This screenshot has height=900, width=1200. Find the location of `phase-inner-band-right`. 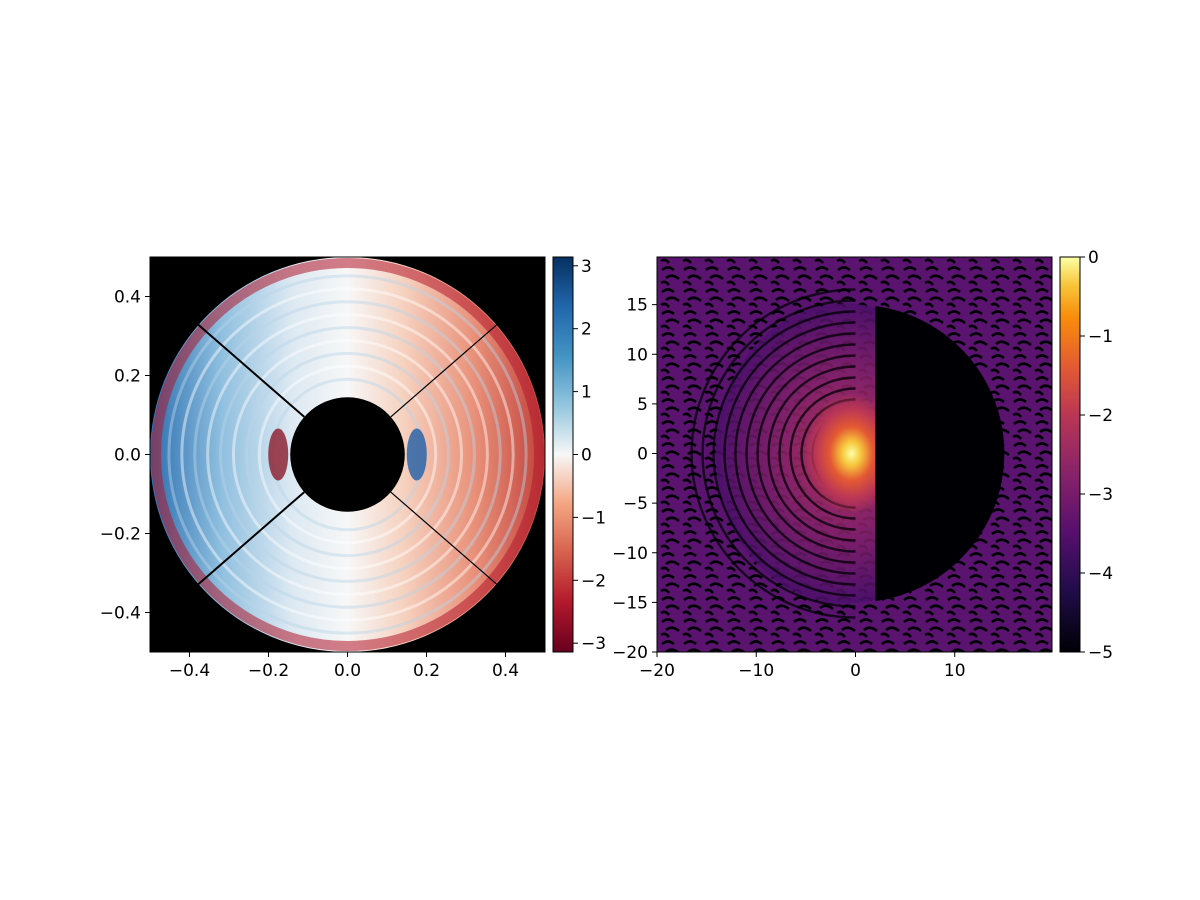

phase-inner-band-right is located at coordinates (416, 454).